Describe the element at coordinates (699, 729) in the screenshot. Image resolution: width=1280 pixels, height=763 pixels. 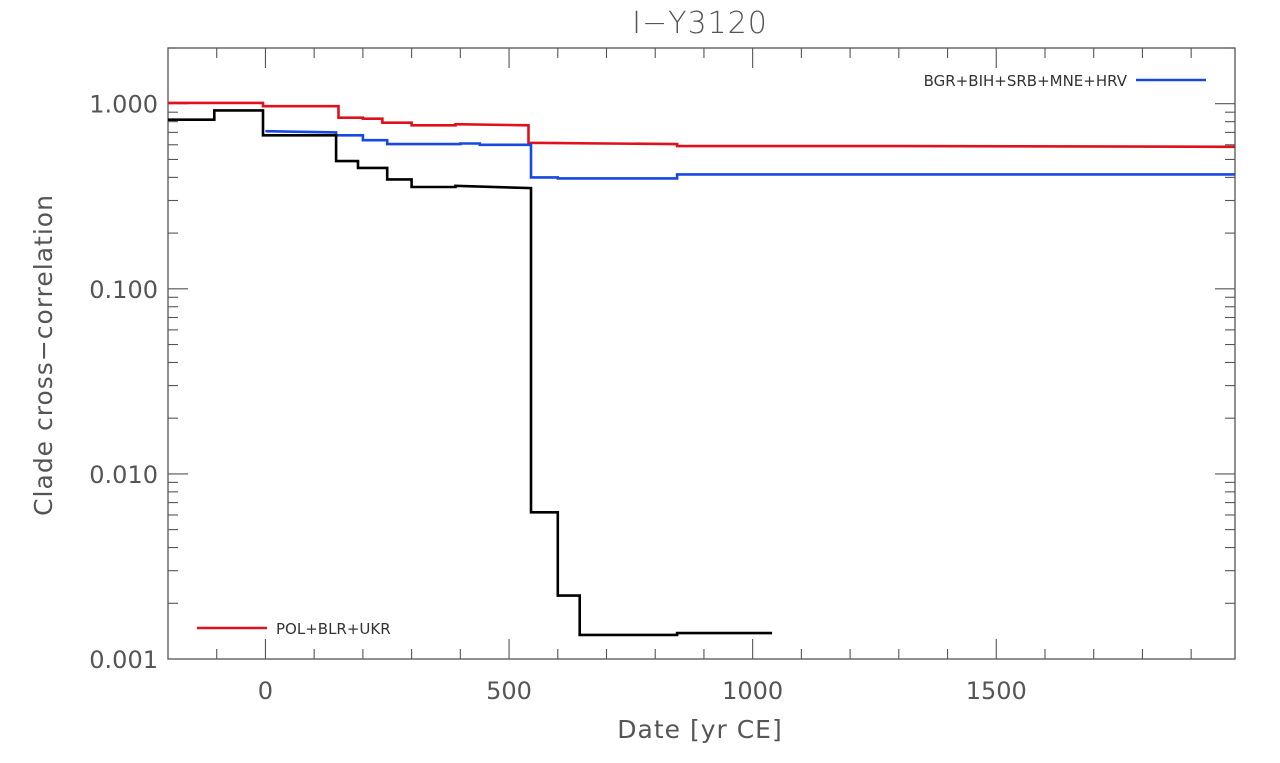
I see `x-axis-label: Date [yr CE]` at that location.